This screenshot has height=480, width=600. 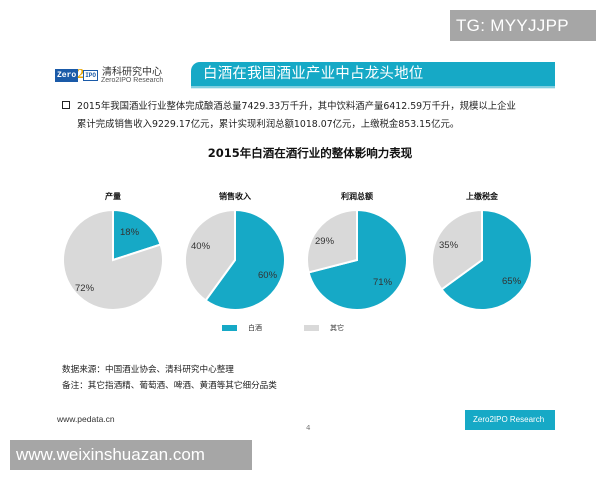 What do you see at coordinates (482, 196) in the screenshot?
I see `pie-title-tax: 上缴税金` at bounding box center [482, 196].